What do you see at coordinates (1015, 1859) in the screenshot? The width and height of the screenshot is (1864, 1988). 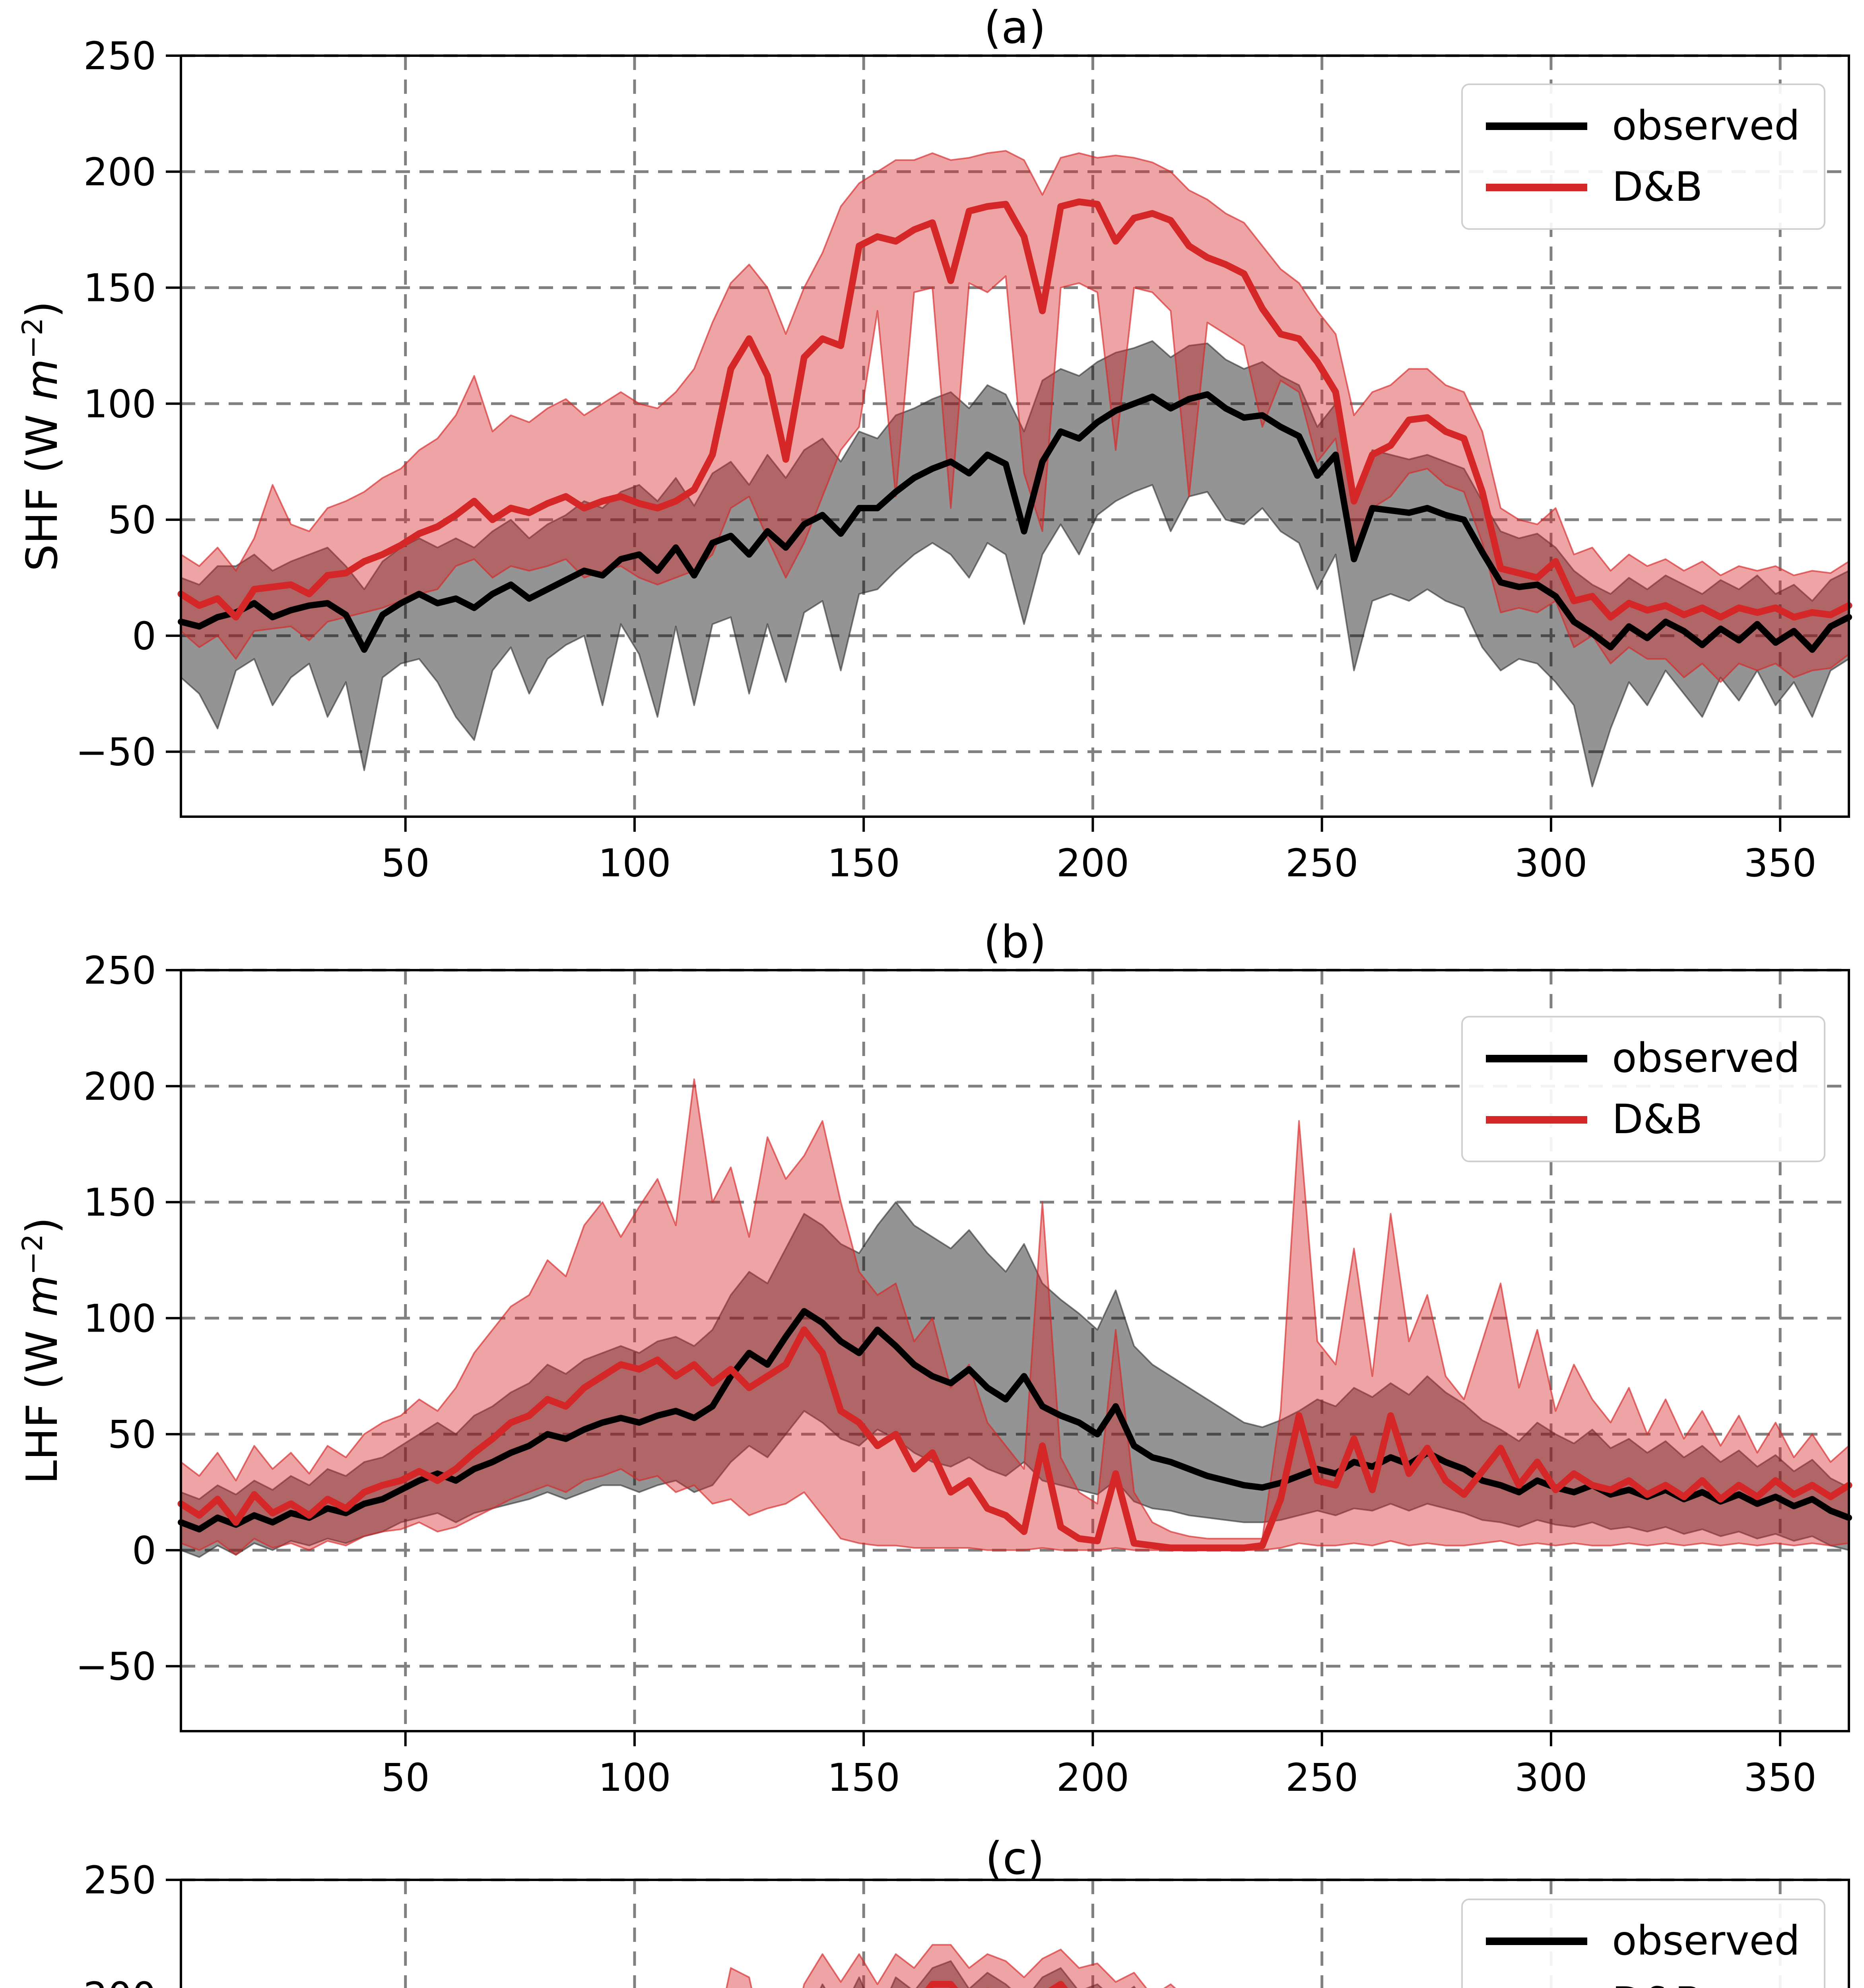 I see `panel-c-title: (c)` at bounding box center [1015, 1859].